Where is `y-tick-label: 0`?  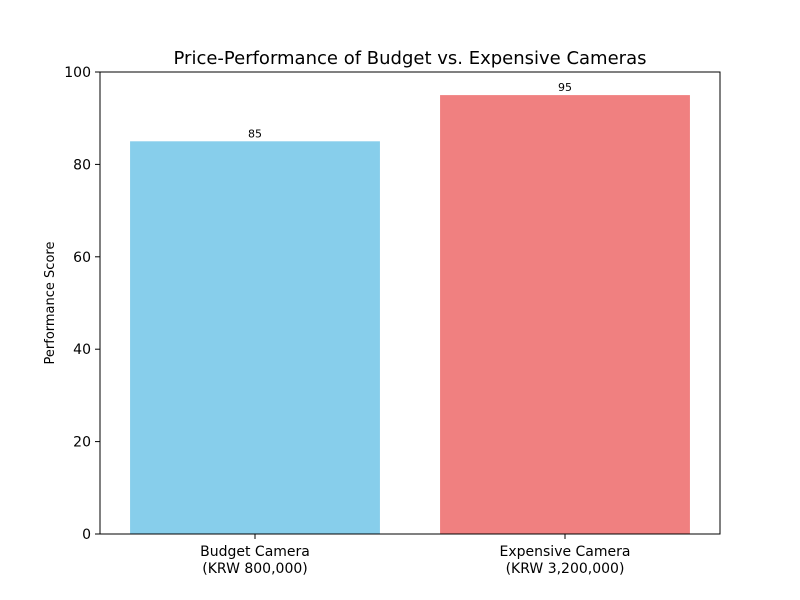 y-tick-label: 0 is located at coordinates (86, 535).